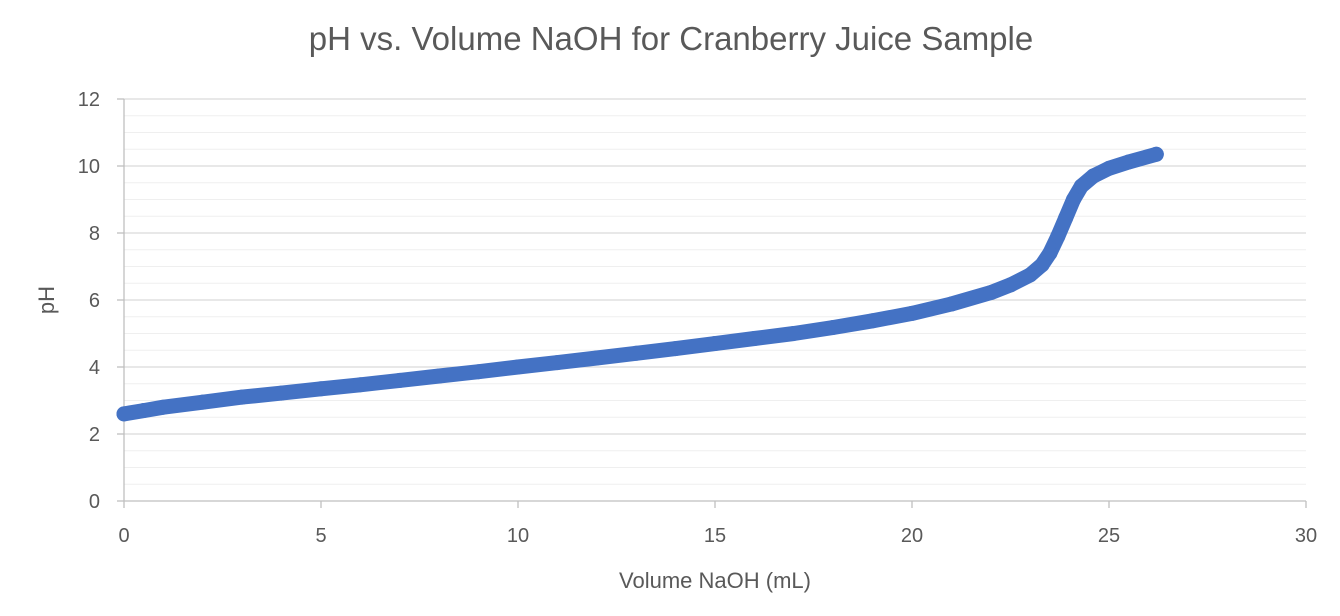  I want to click on y-tick-label: 12, so click(89, 100).